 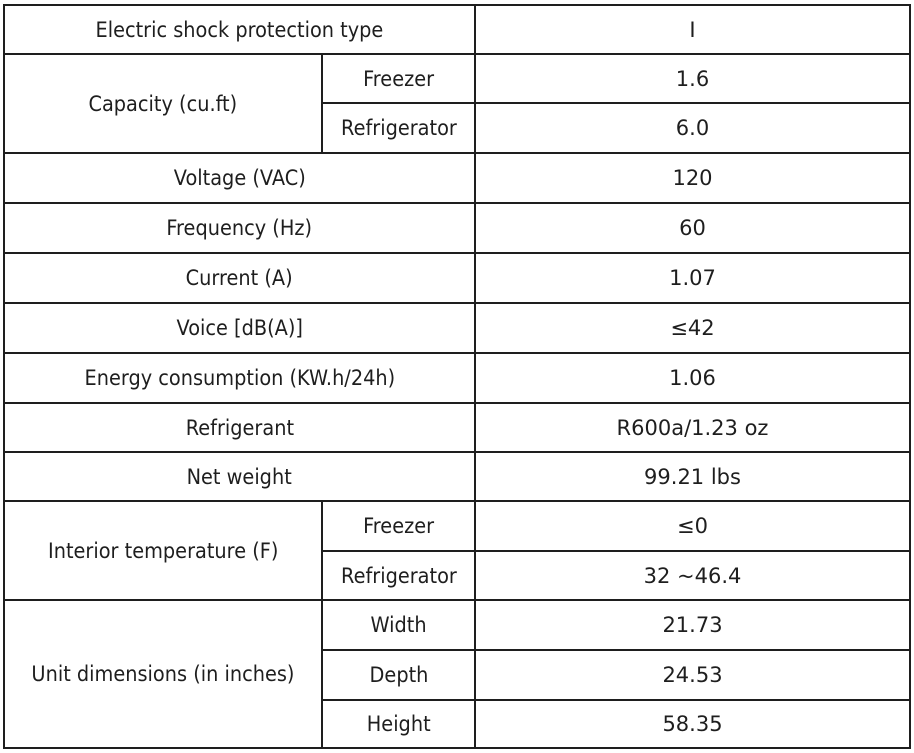 What do you see at coordinates (692, 29) in the screenshot?
I see `spec-value: I` at bounding box center [692, 29].